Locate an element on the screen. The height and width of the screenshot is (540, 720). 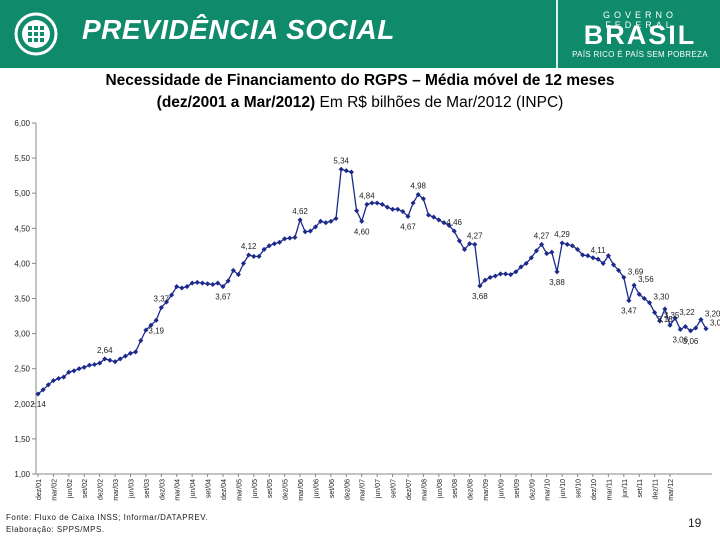
data-label: 3,07 is located at coordinates (715, 323).